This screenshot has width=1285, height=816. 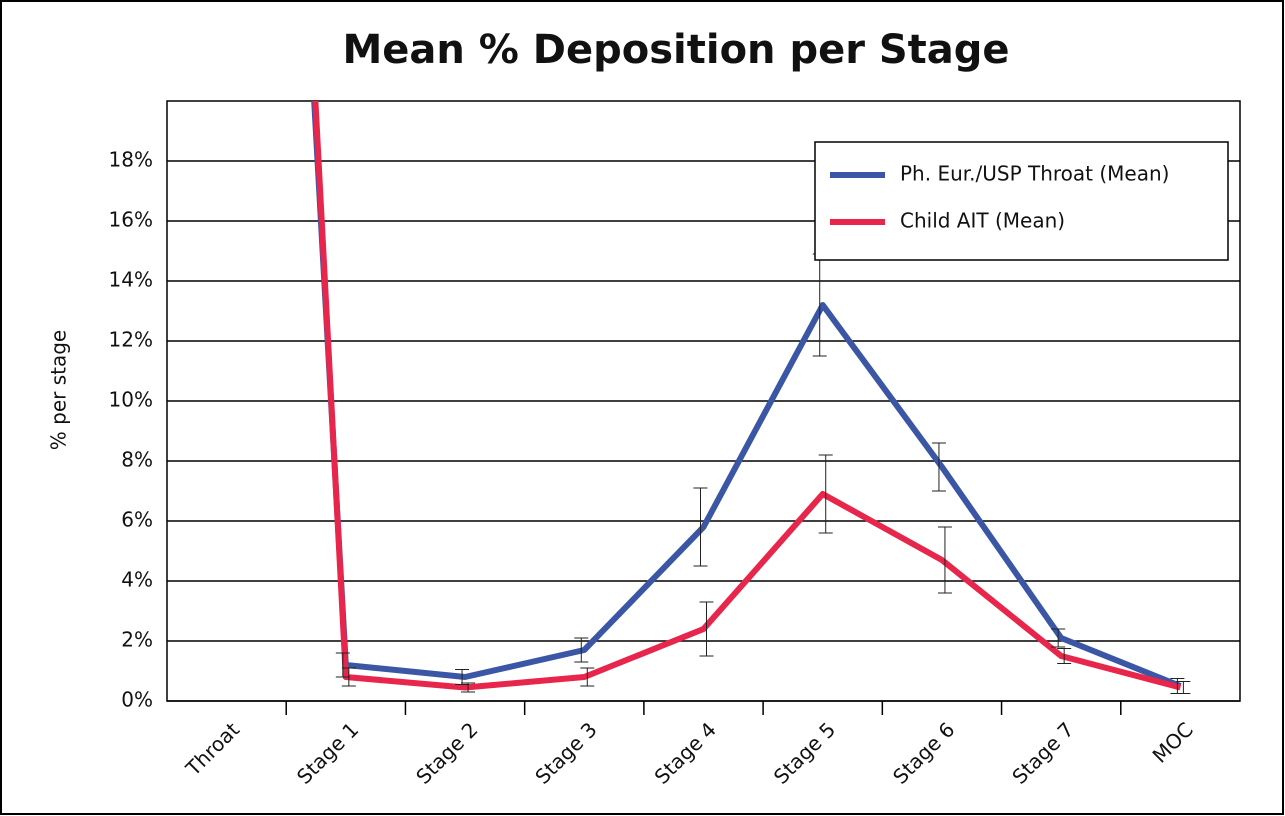 I want to click on legend-label: Child AIT (Mean), so click(x=982, y=221).